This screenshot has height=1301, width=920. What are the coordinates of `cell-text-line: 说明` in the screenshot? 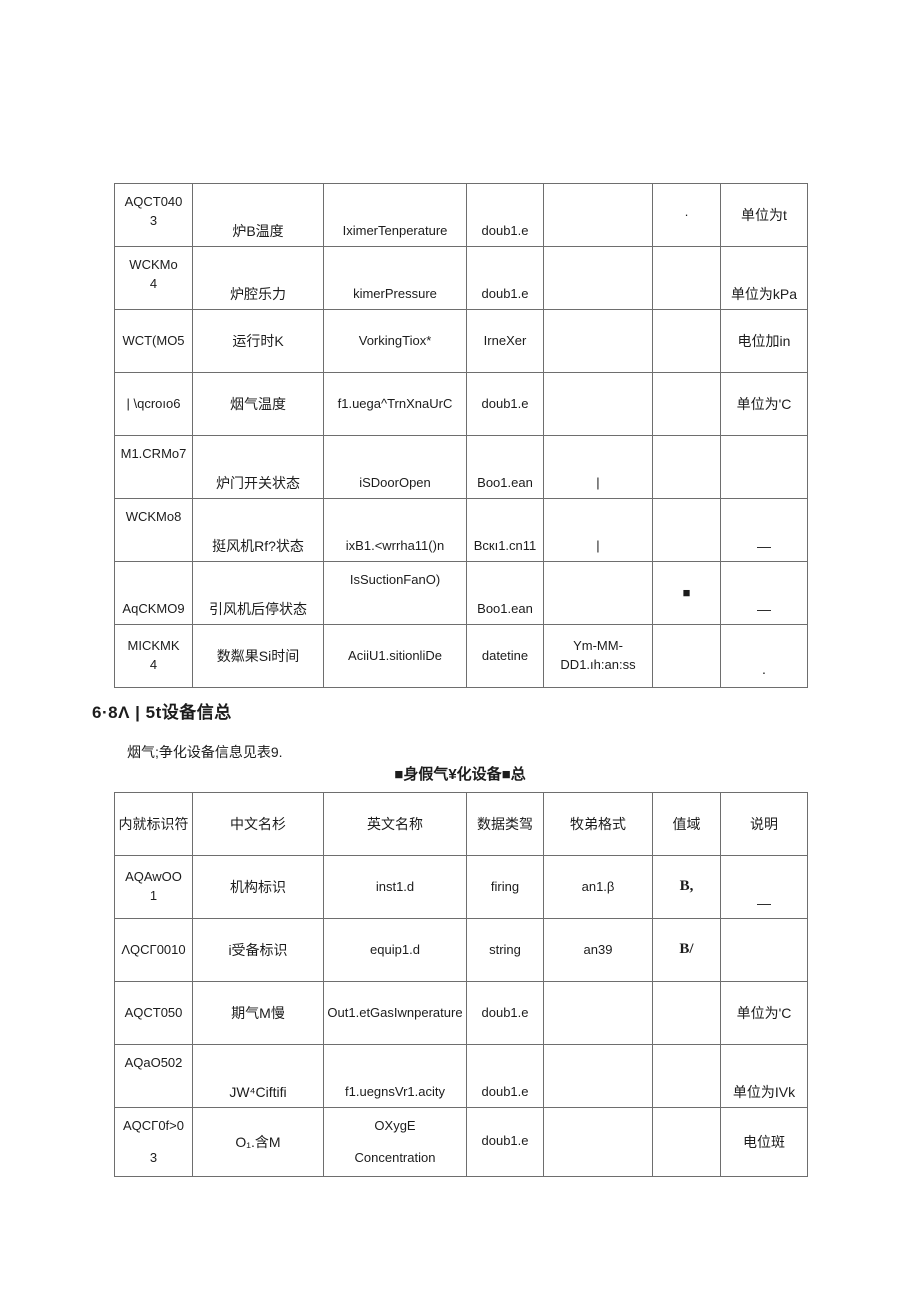 It's located at (764, 823).